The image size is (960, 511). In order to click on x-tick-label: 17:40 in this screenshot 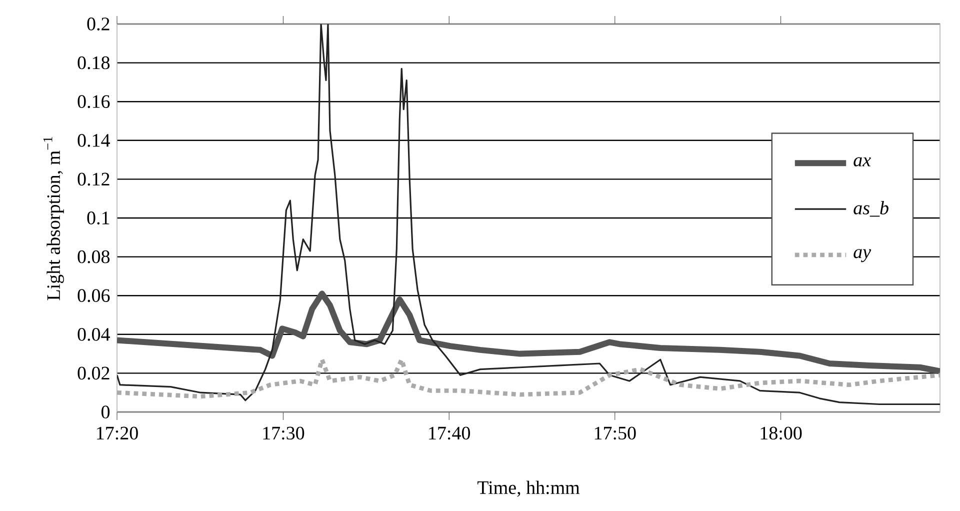, I will do `click(449, 433)`.